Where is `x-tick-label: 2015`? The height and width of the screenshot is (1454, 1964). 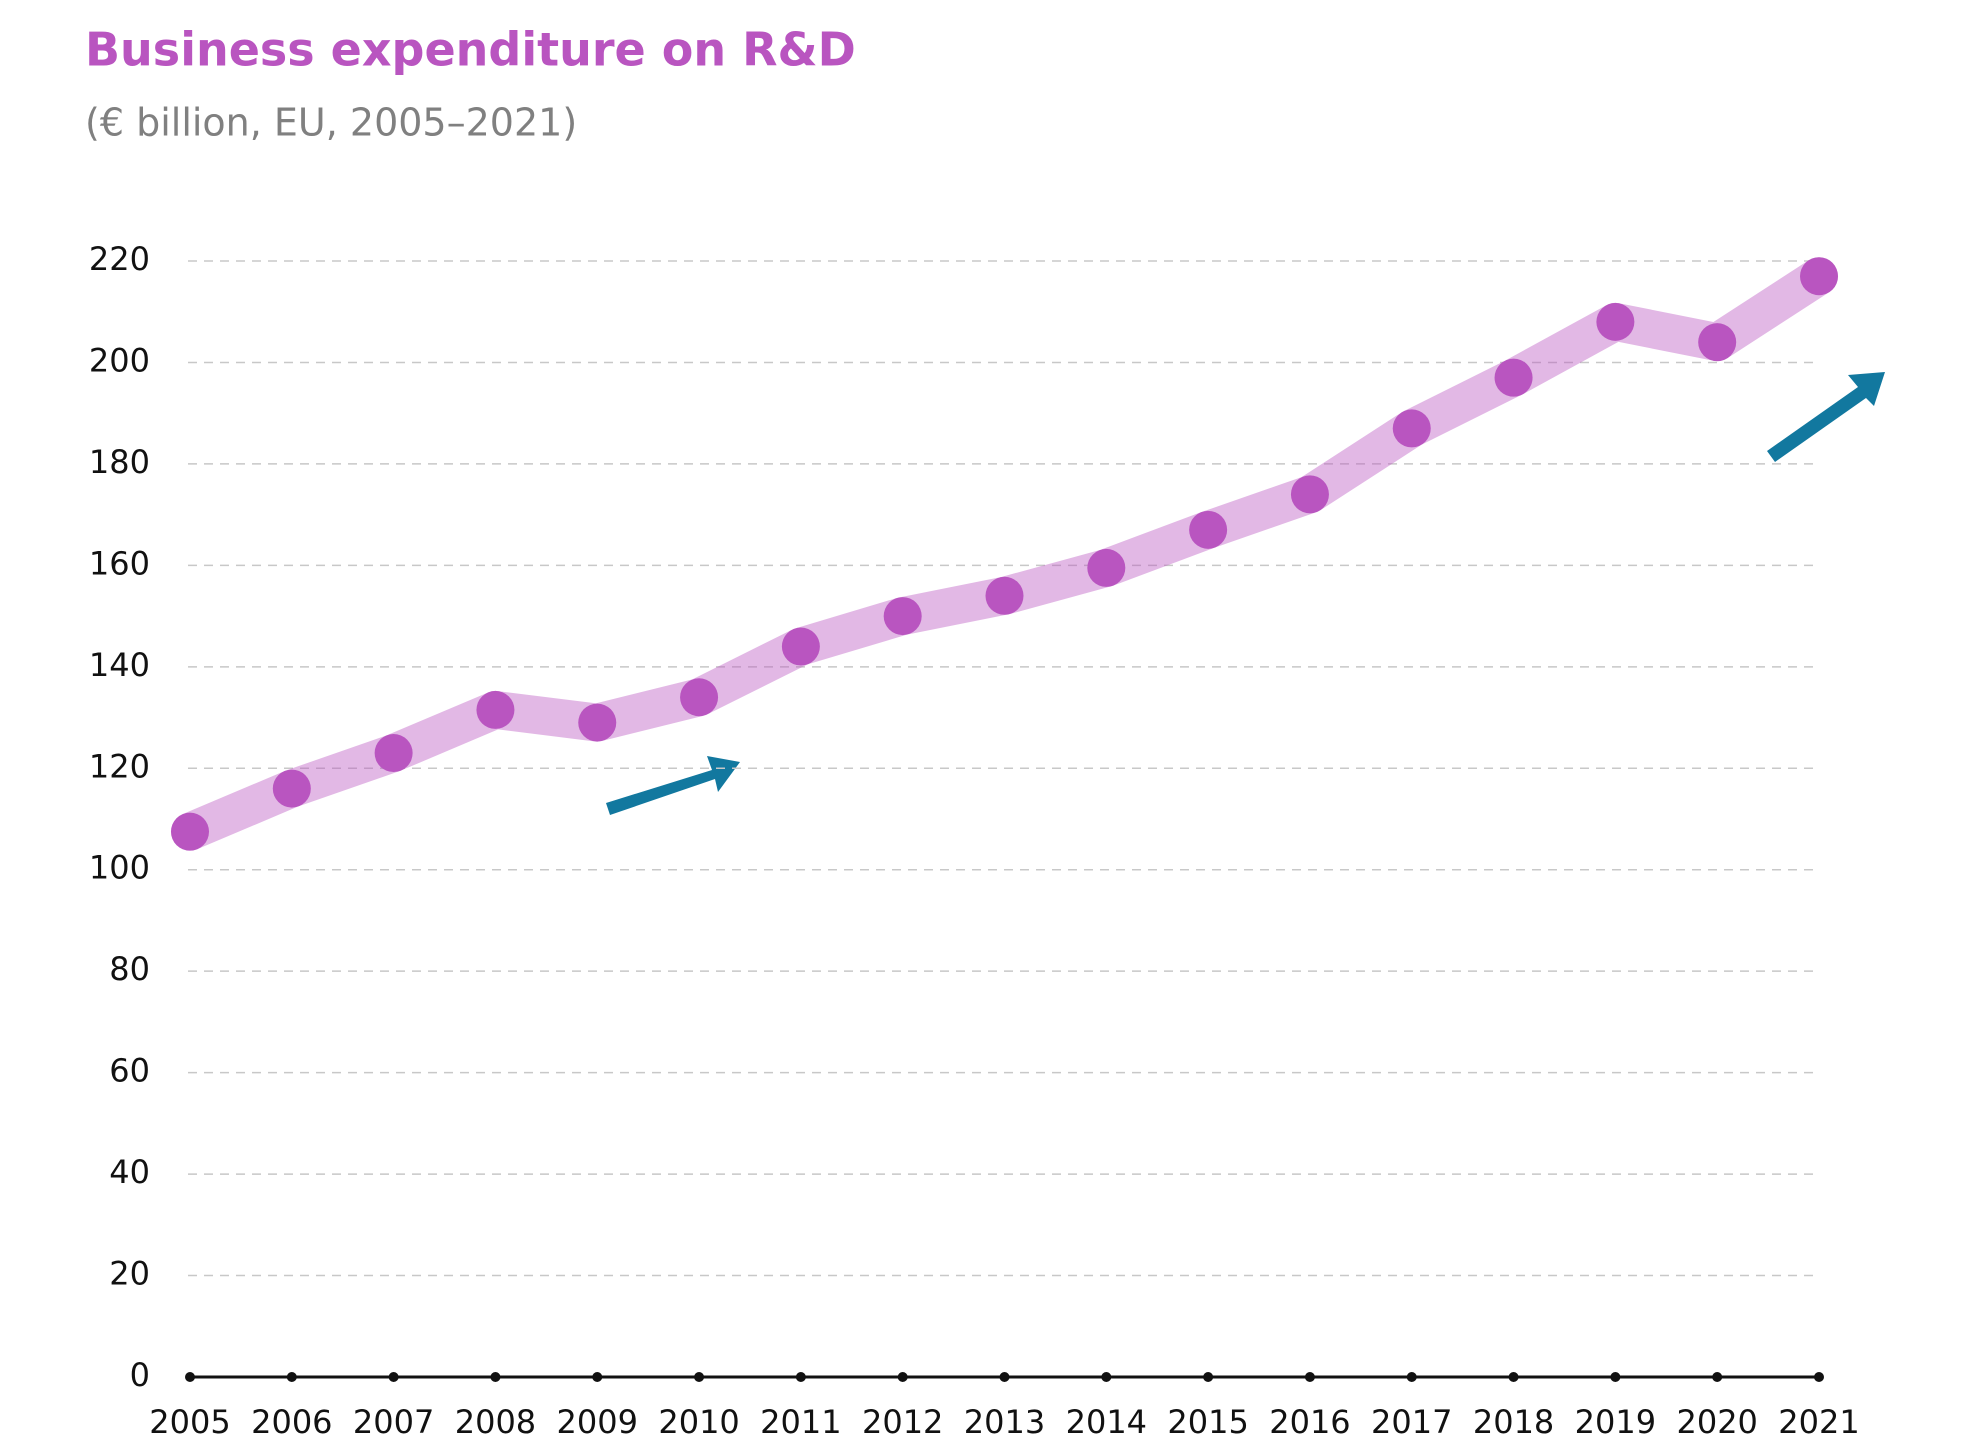
x-tick-label: 2015 is located at coordinates (1207, 1422).